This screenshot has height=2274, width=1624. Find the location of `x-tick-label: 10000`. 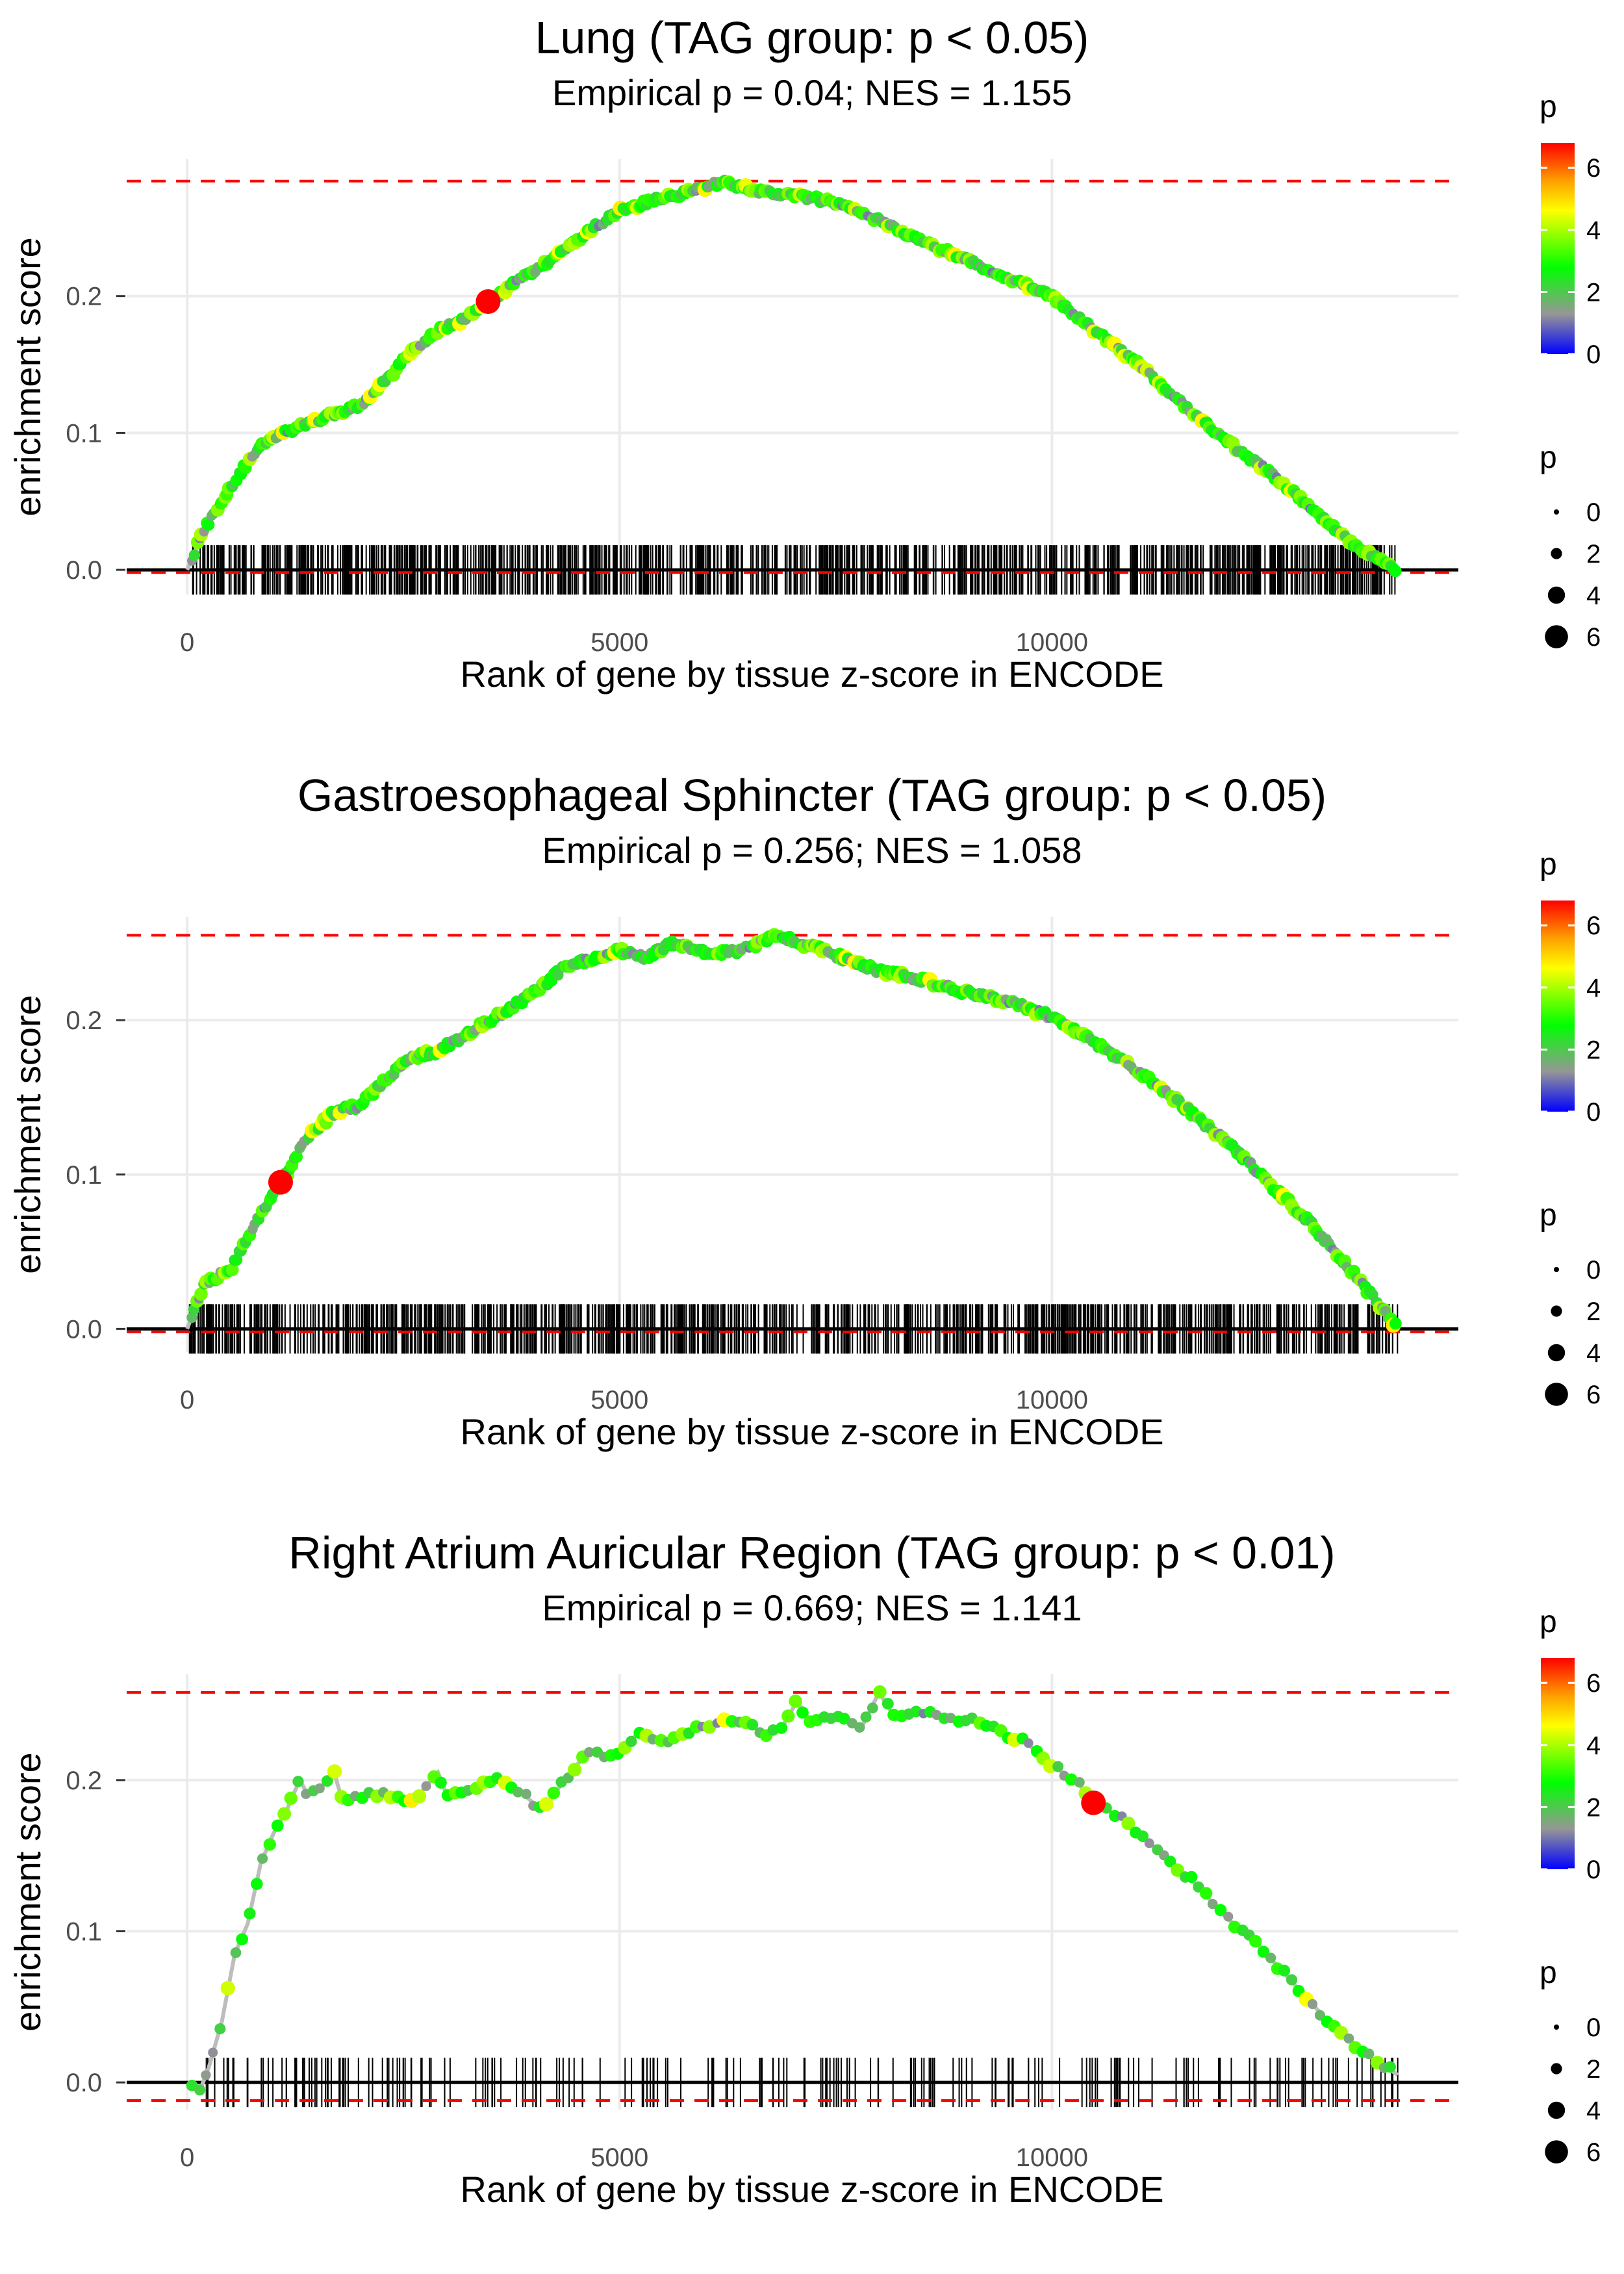

x-tick-label: 10000 is located at coordinates (1052, 1400).